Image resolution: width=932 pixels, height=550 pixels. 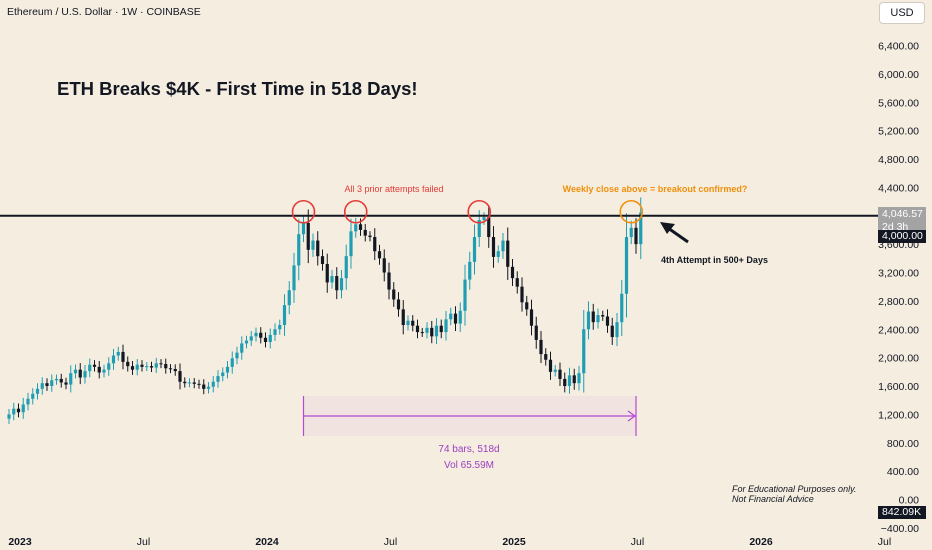 What do you see at coordinates (898, 160) in the screenshot?
I see `y-tick-label: 4,800.00` at bounding box center [898, 160].